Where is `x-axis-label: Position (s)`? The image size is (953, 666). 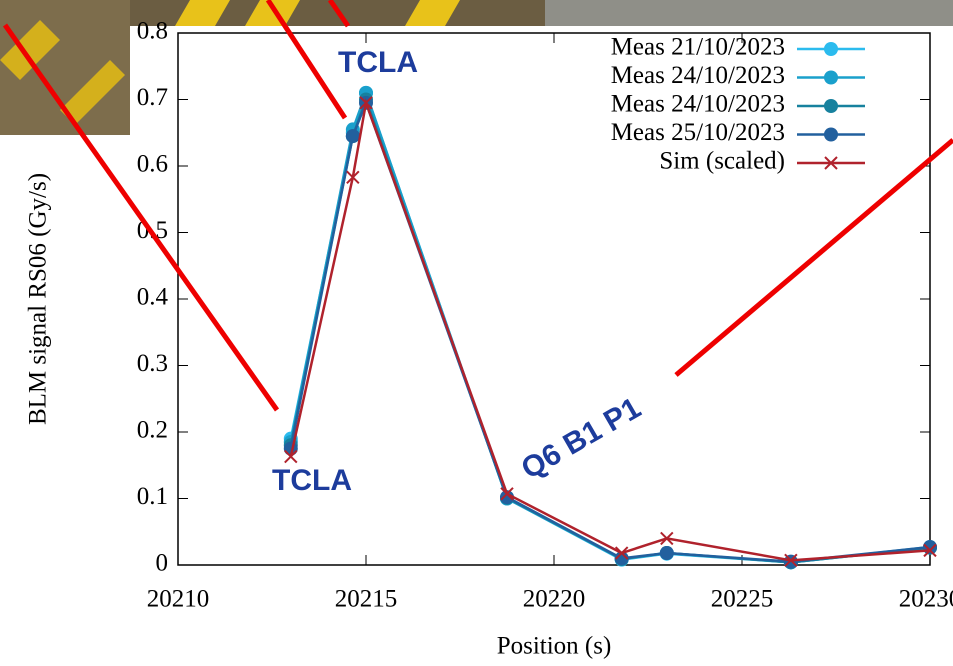
x-axis-label: Position (s) is located at coordinates (554, 646).